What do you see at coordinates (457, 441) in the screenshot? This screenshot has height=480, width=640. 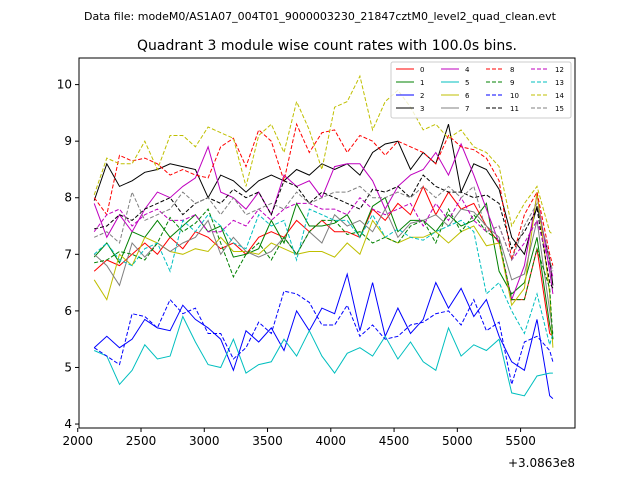 I see `x-tick-label-5000: 5000` at bounding box center [457, 441].